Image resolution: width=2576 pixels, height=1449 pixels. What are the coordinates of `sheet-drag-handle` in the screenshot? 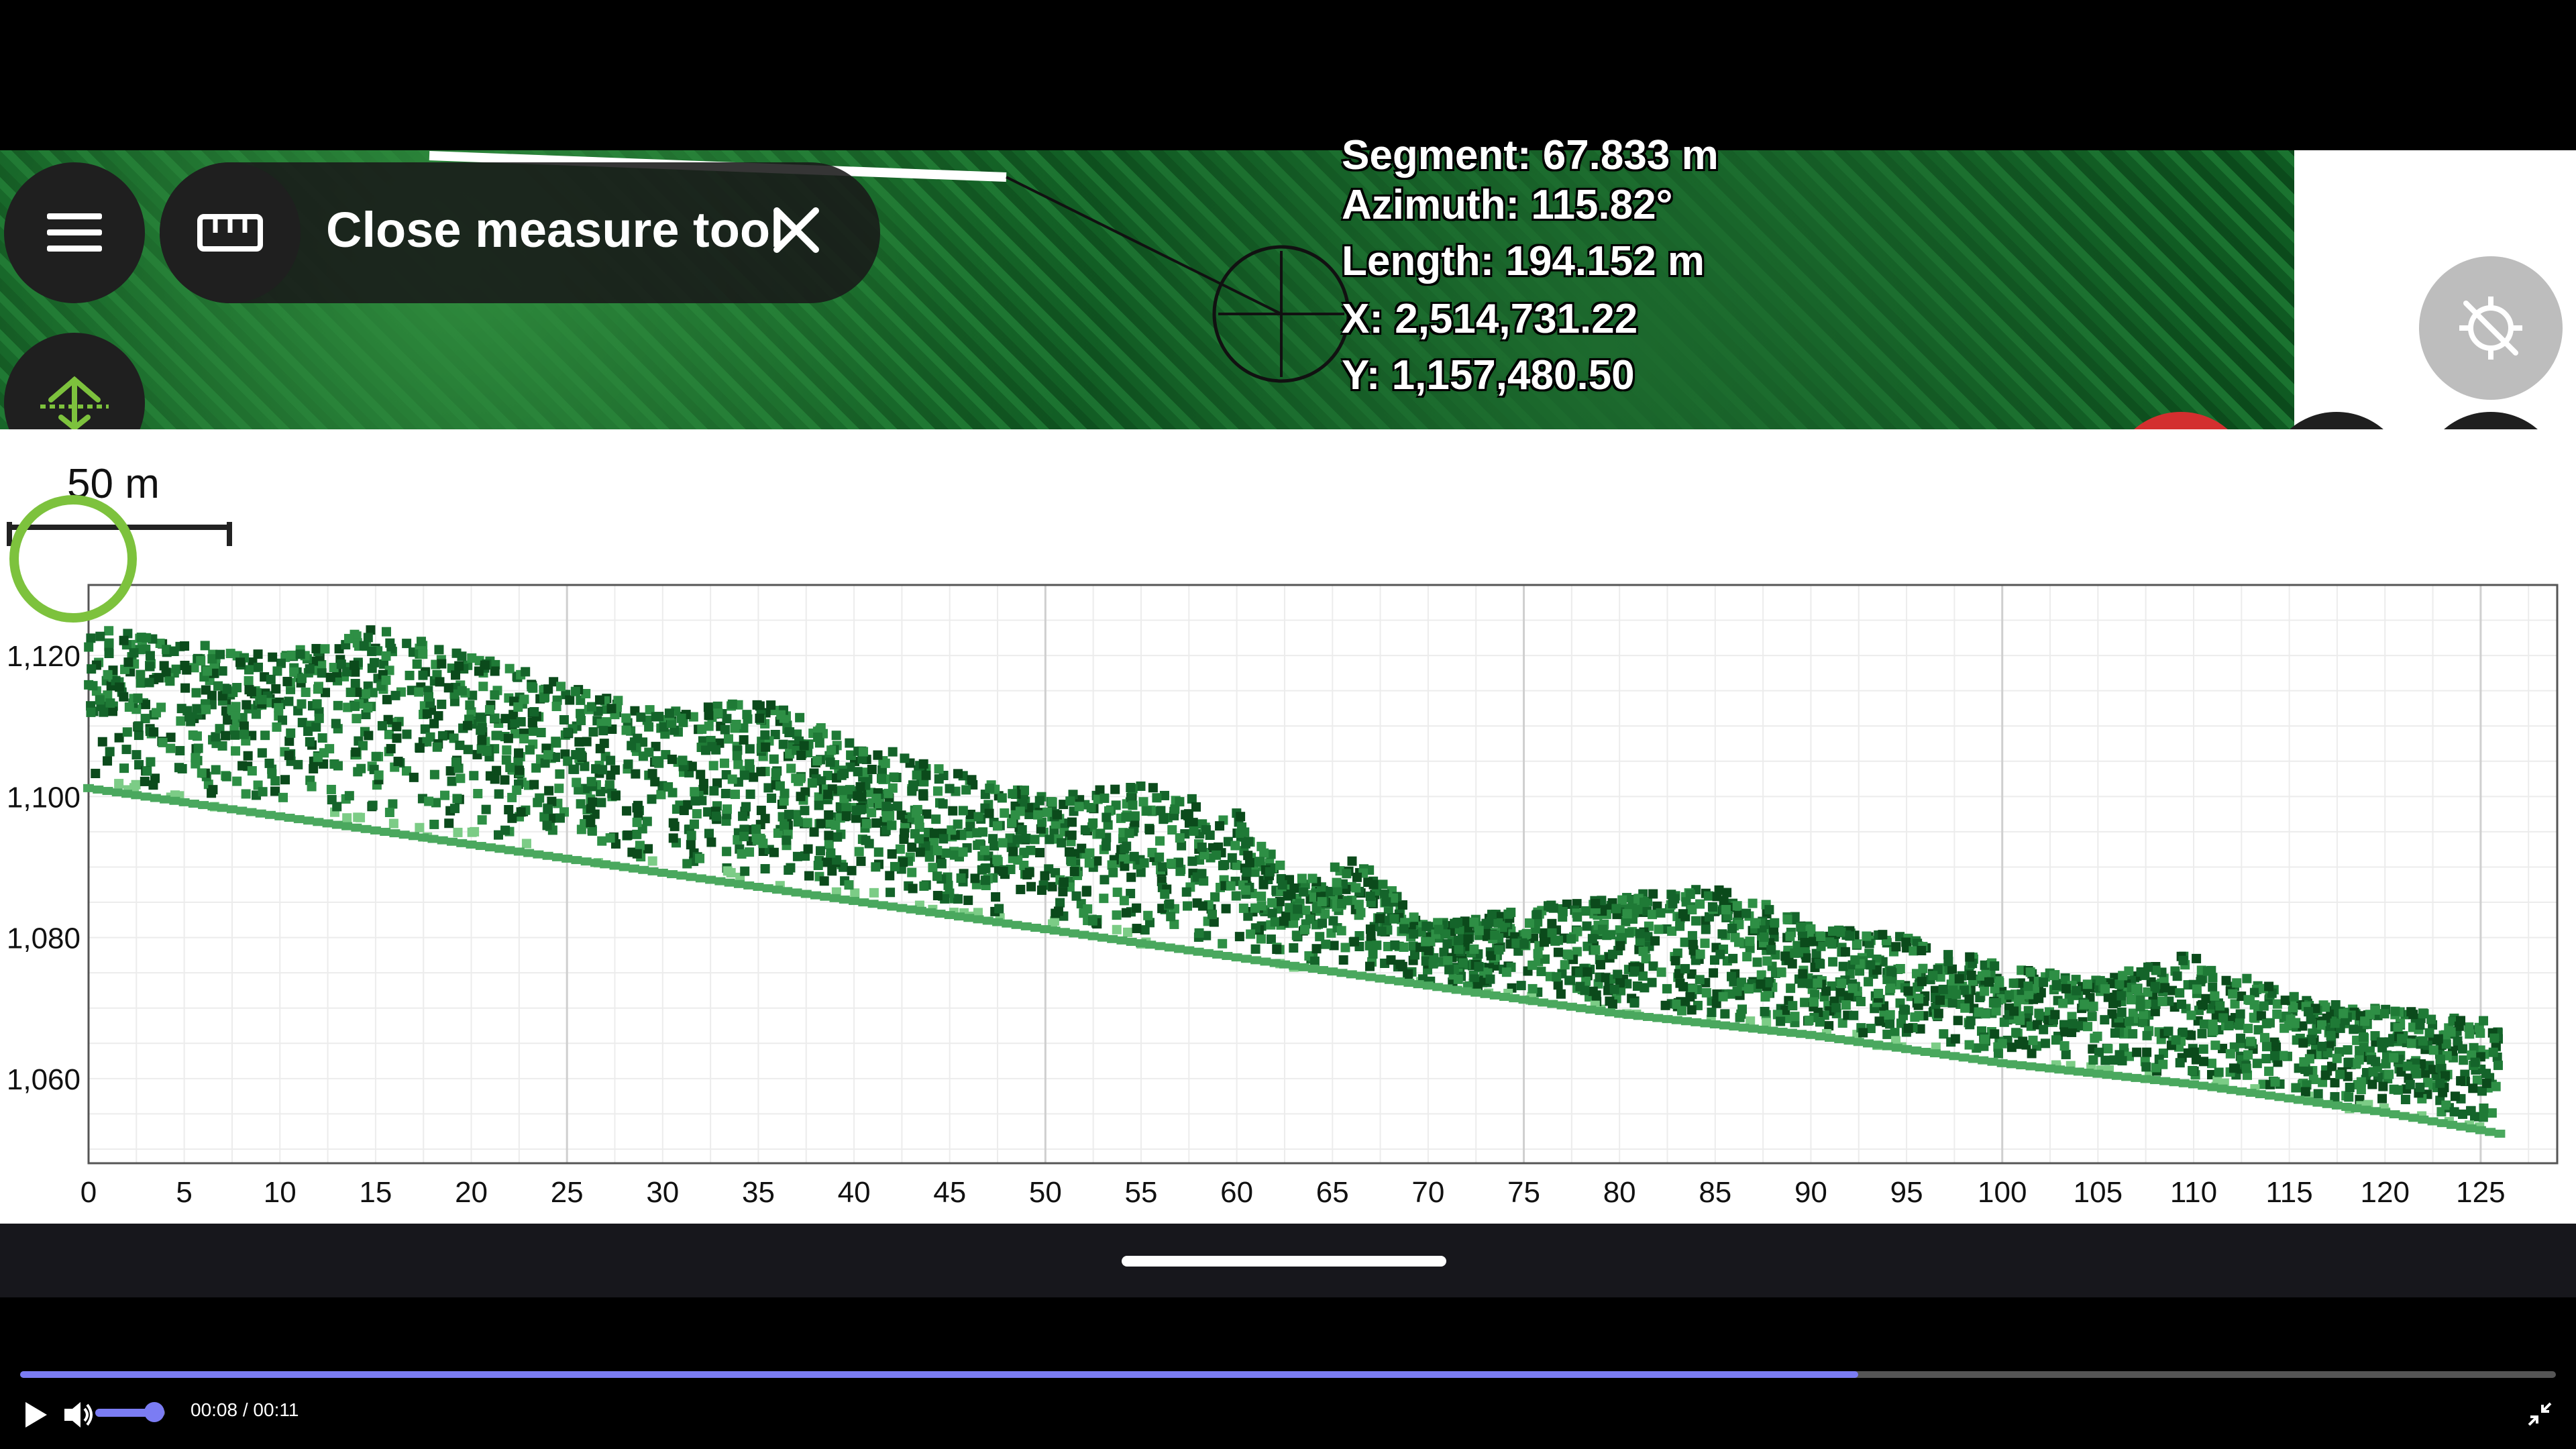 It's located at (1284, 1261).